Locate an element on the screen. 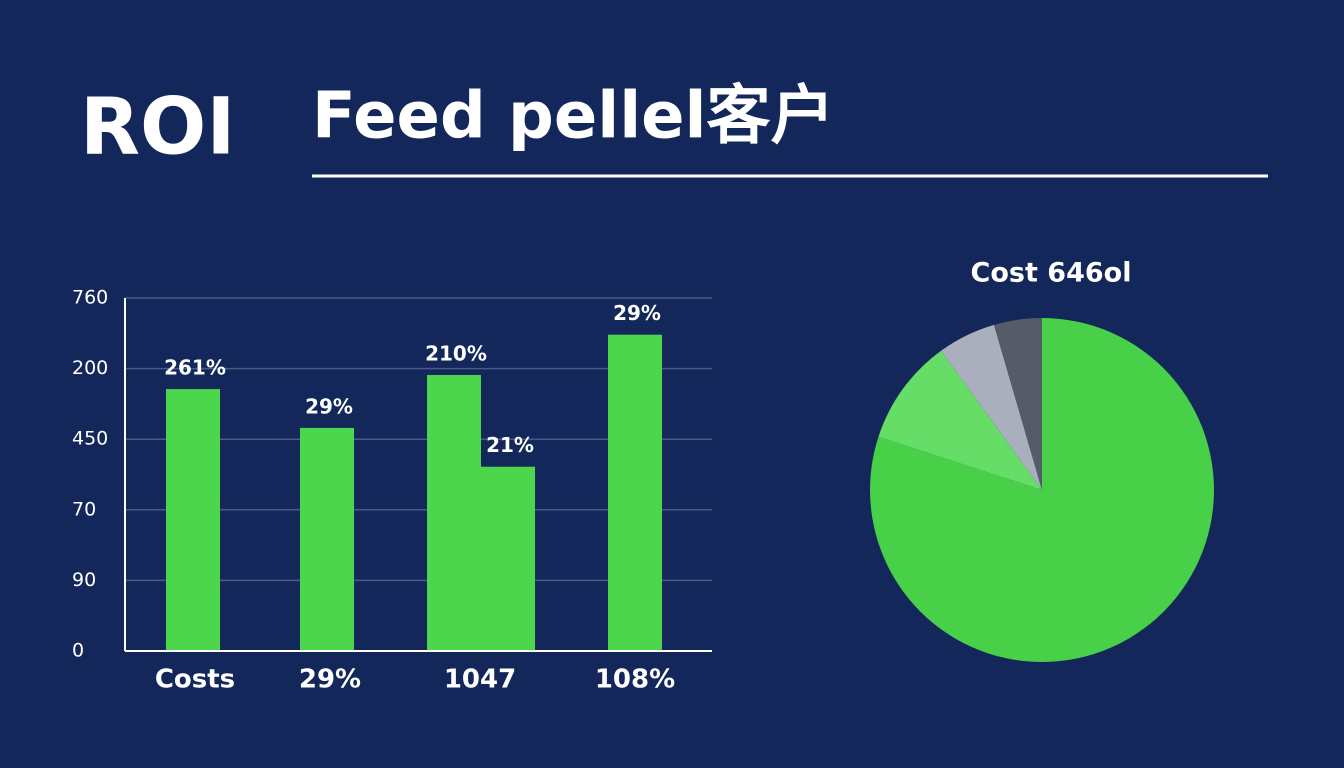 This screenshot has height=768, width=1344. x-tick-label: 29% is located at coordinates (330, 680).